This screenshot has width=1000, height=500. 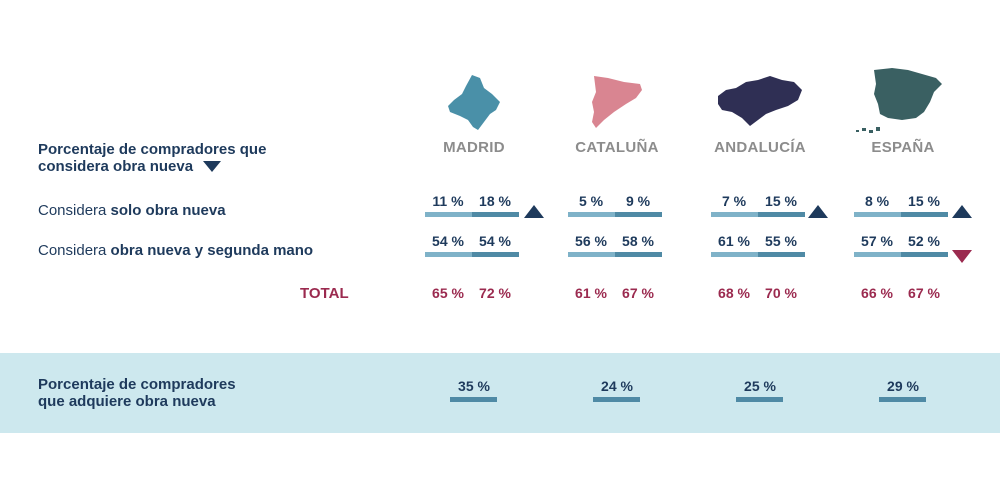 What do you see at coordinates (868, 130) in the screenshot?
I see `canary-islands-shape` at bounding box center [868, 130].